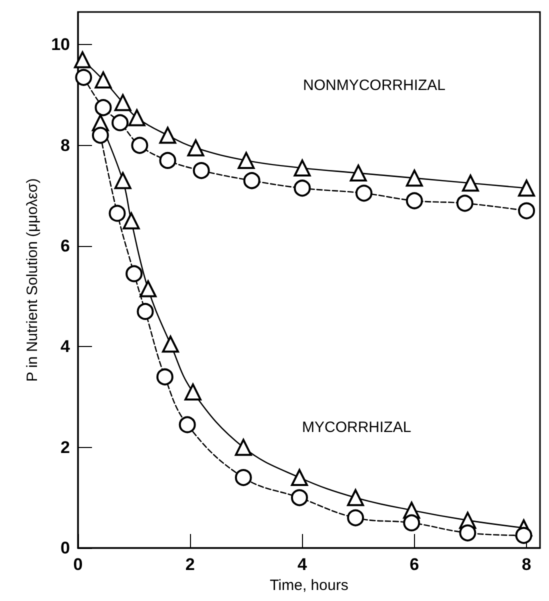 Image resolution: width=549 pixels, height=601 pixels. What do you see at coordinates (65, 346) in the screenshot?
I see `y-tick-label: 4` at bounding box center [65, 346].